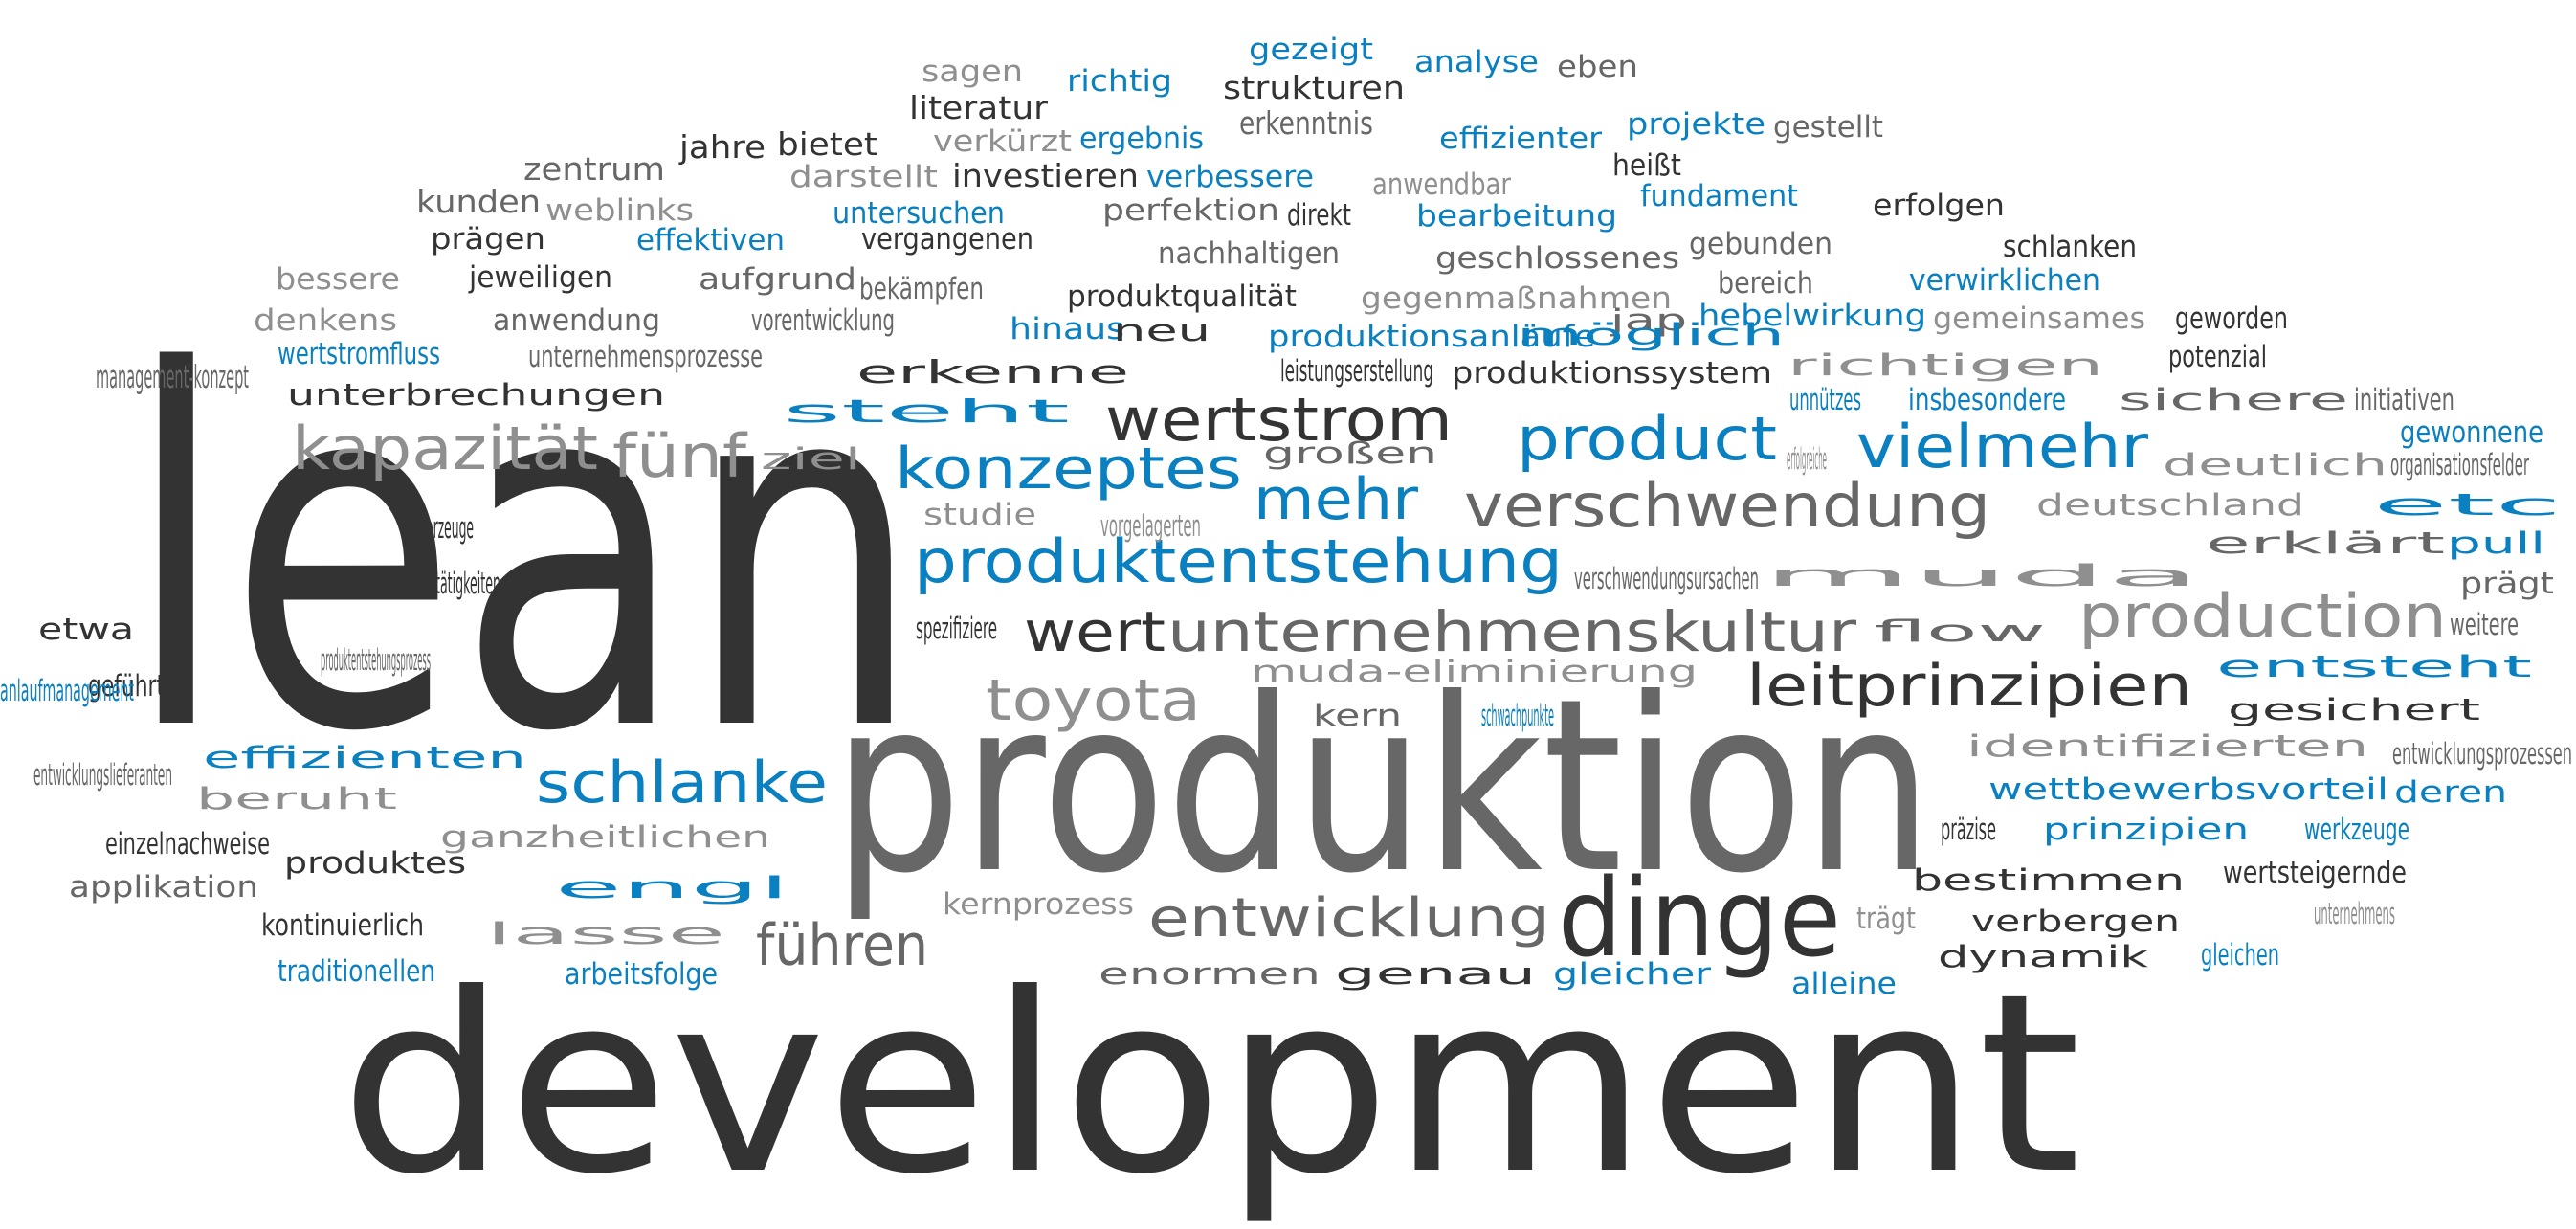  I want to click on cloud-word: aufgrund, so click(777, 279).